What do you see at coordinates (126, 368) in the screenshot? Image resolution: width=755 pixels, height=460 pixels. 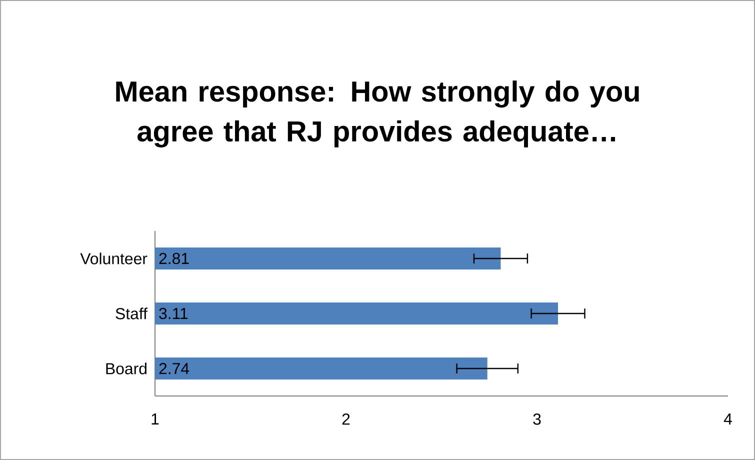 I see `y-tick-label: Board` at bounding box center [126, 368].